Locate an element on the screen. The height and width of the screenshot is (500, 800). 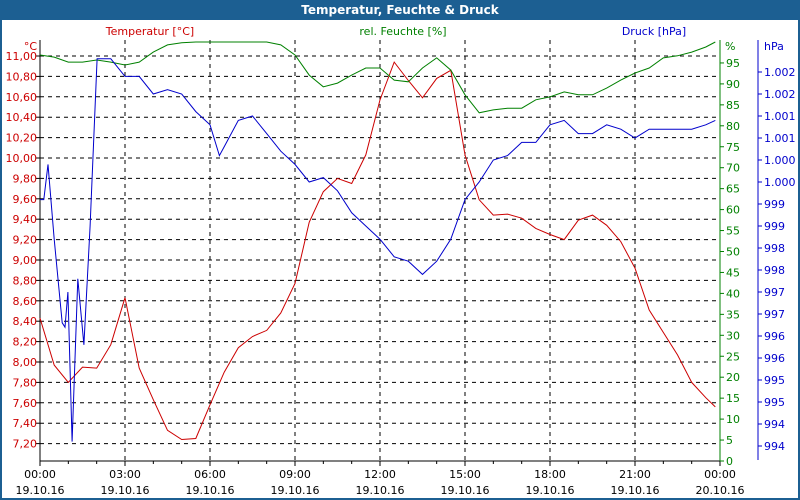
humidity-tick-label: 30 is located at coordinates (733, 335).